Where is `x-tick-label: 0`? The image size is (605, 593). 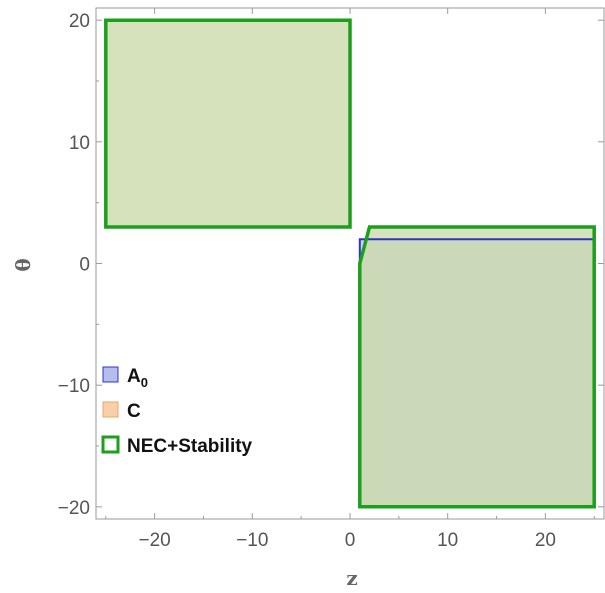
x-tick-label: 0 is located at coordinates (350, 540).